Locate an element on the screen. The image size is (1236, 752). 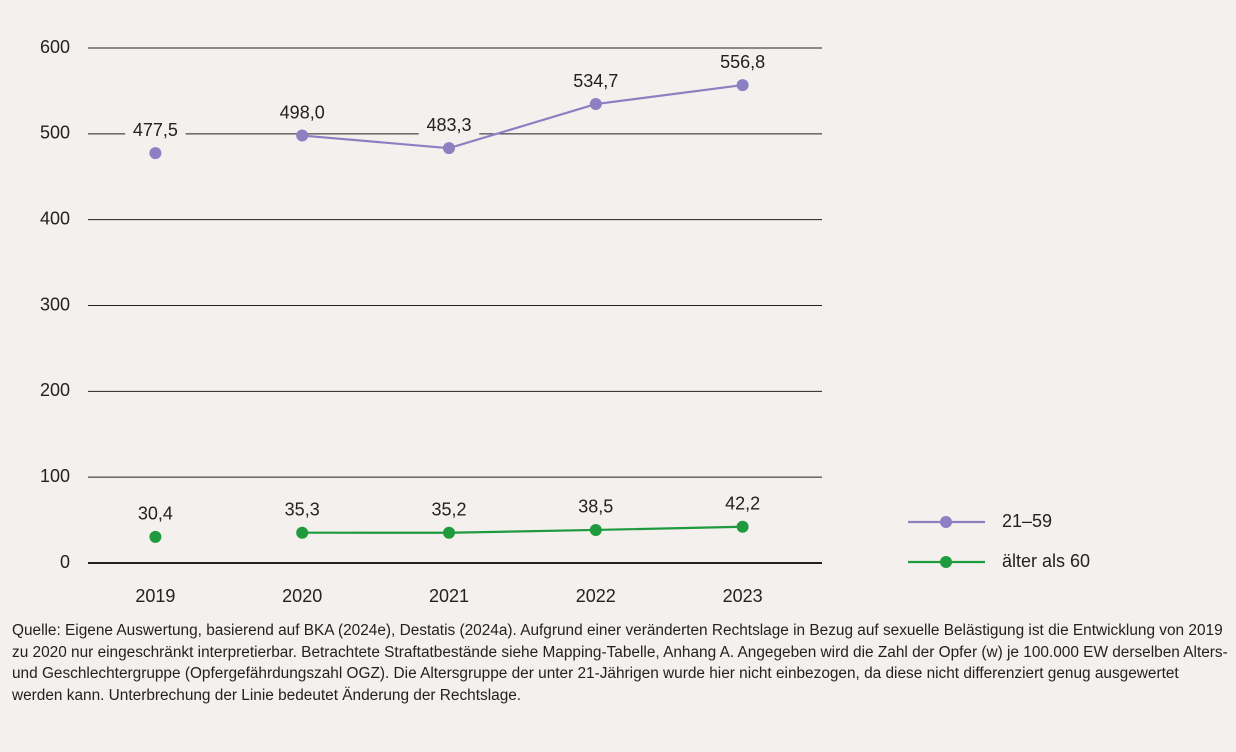
x-tick-label: 2023 is located at coordinates (743, 596).